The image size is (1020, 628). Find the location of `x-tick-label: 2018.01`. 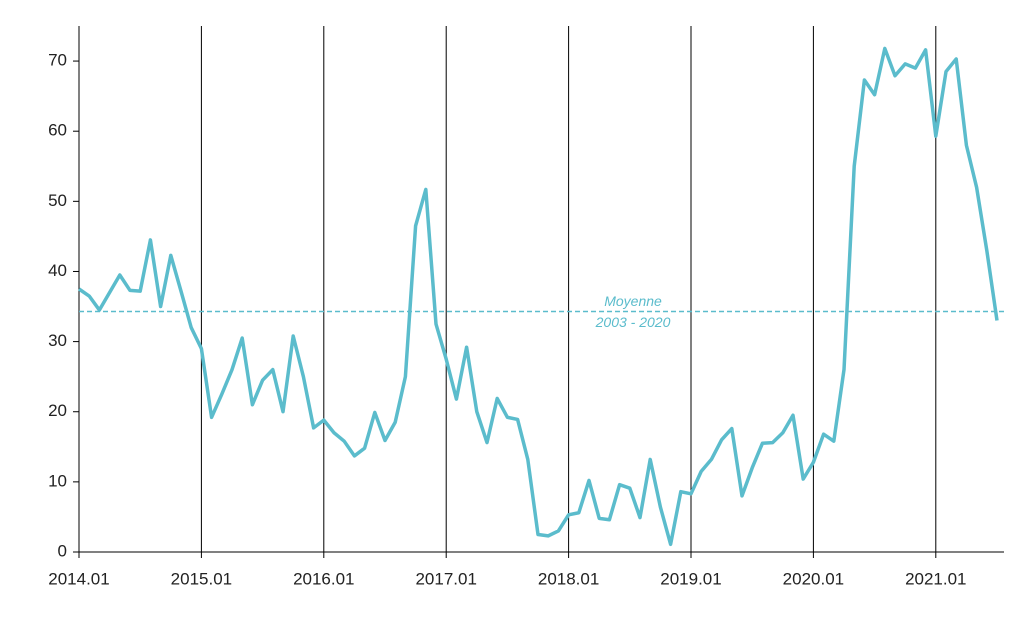

x-tick-label: 2018.01 is located at coordinates (568, 578).